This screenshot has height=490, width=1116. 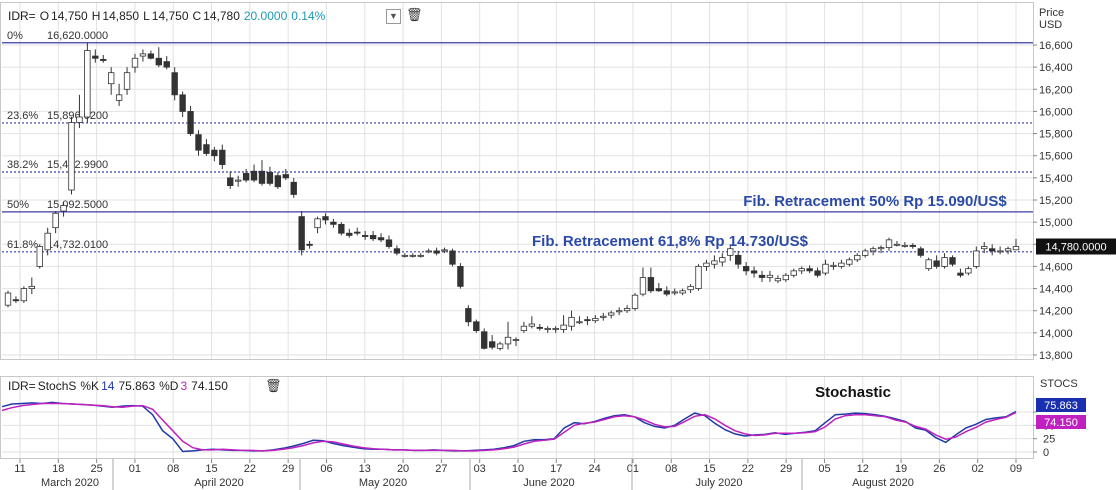 What do you see at coordinates (57, 386) in the screenshot?
I see `stoch-name: StochS` at bounding box center [57, 386].